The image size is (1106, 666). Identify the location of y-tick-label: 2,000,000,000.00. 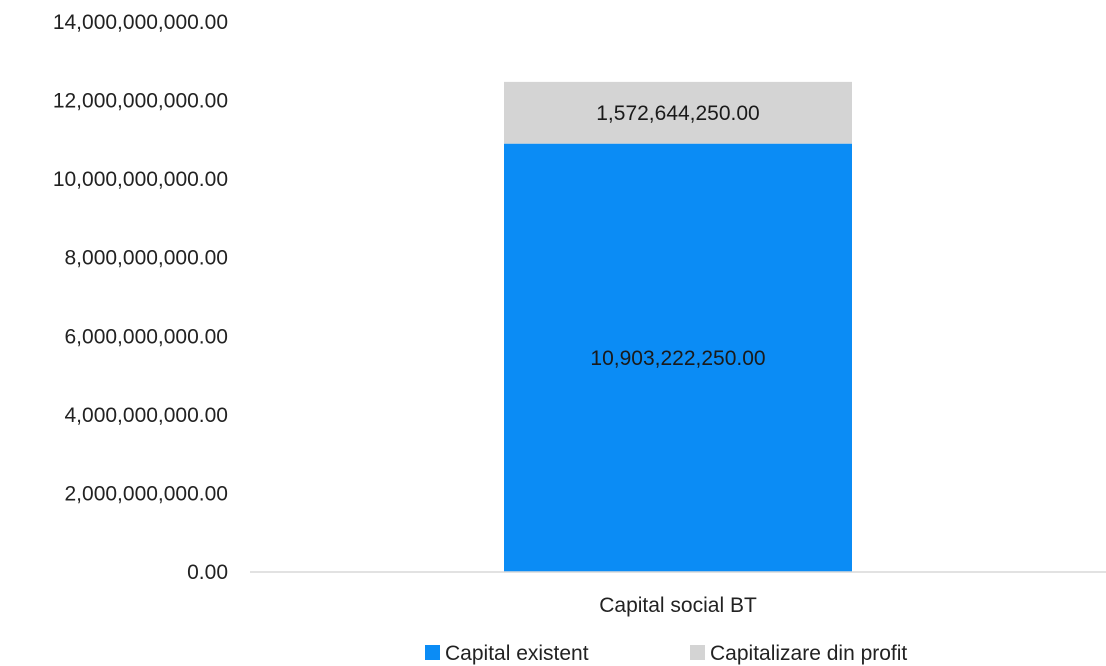
(147, 493).